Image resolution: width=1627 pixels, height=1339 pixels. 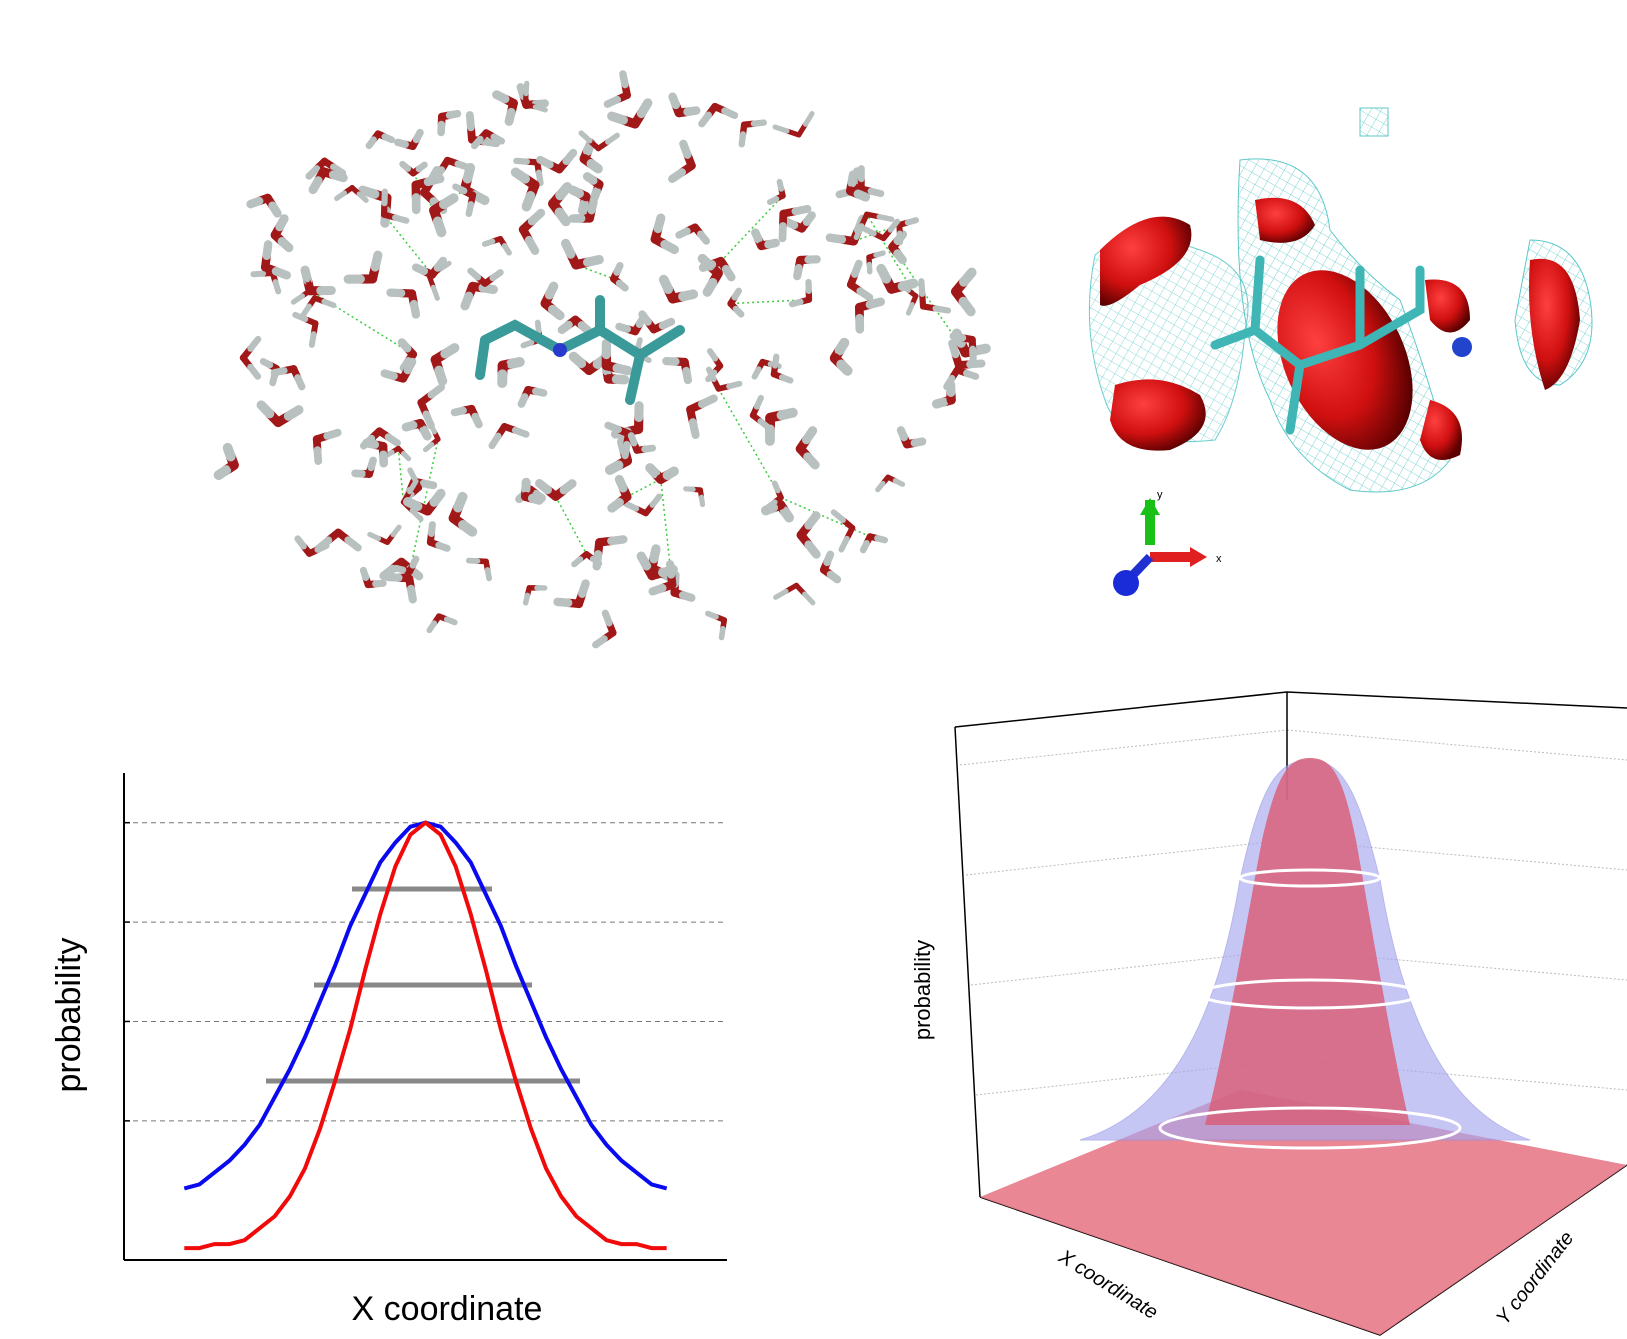 I want to click on series-line, so click(x=425, y=1005).